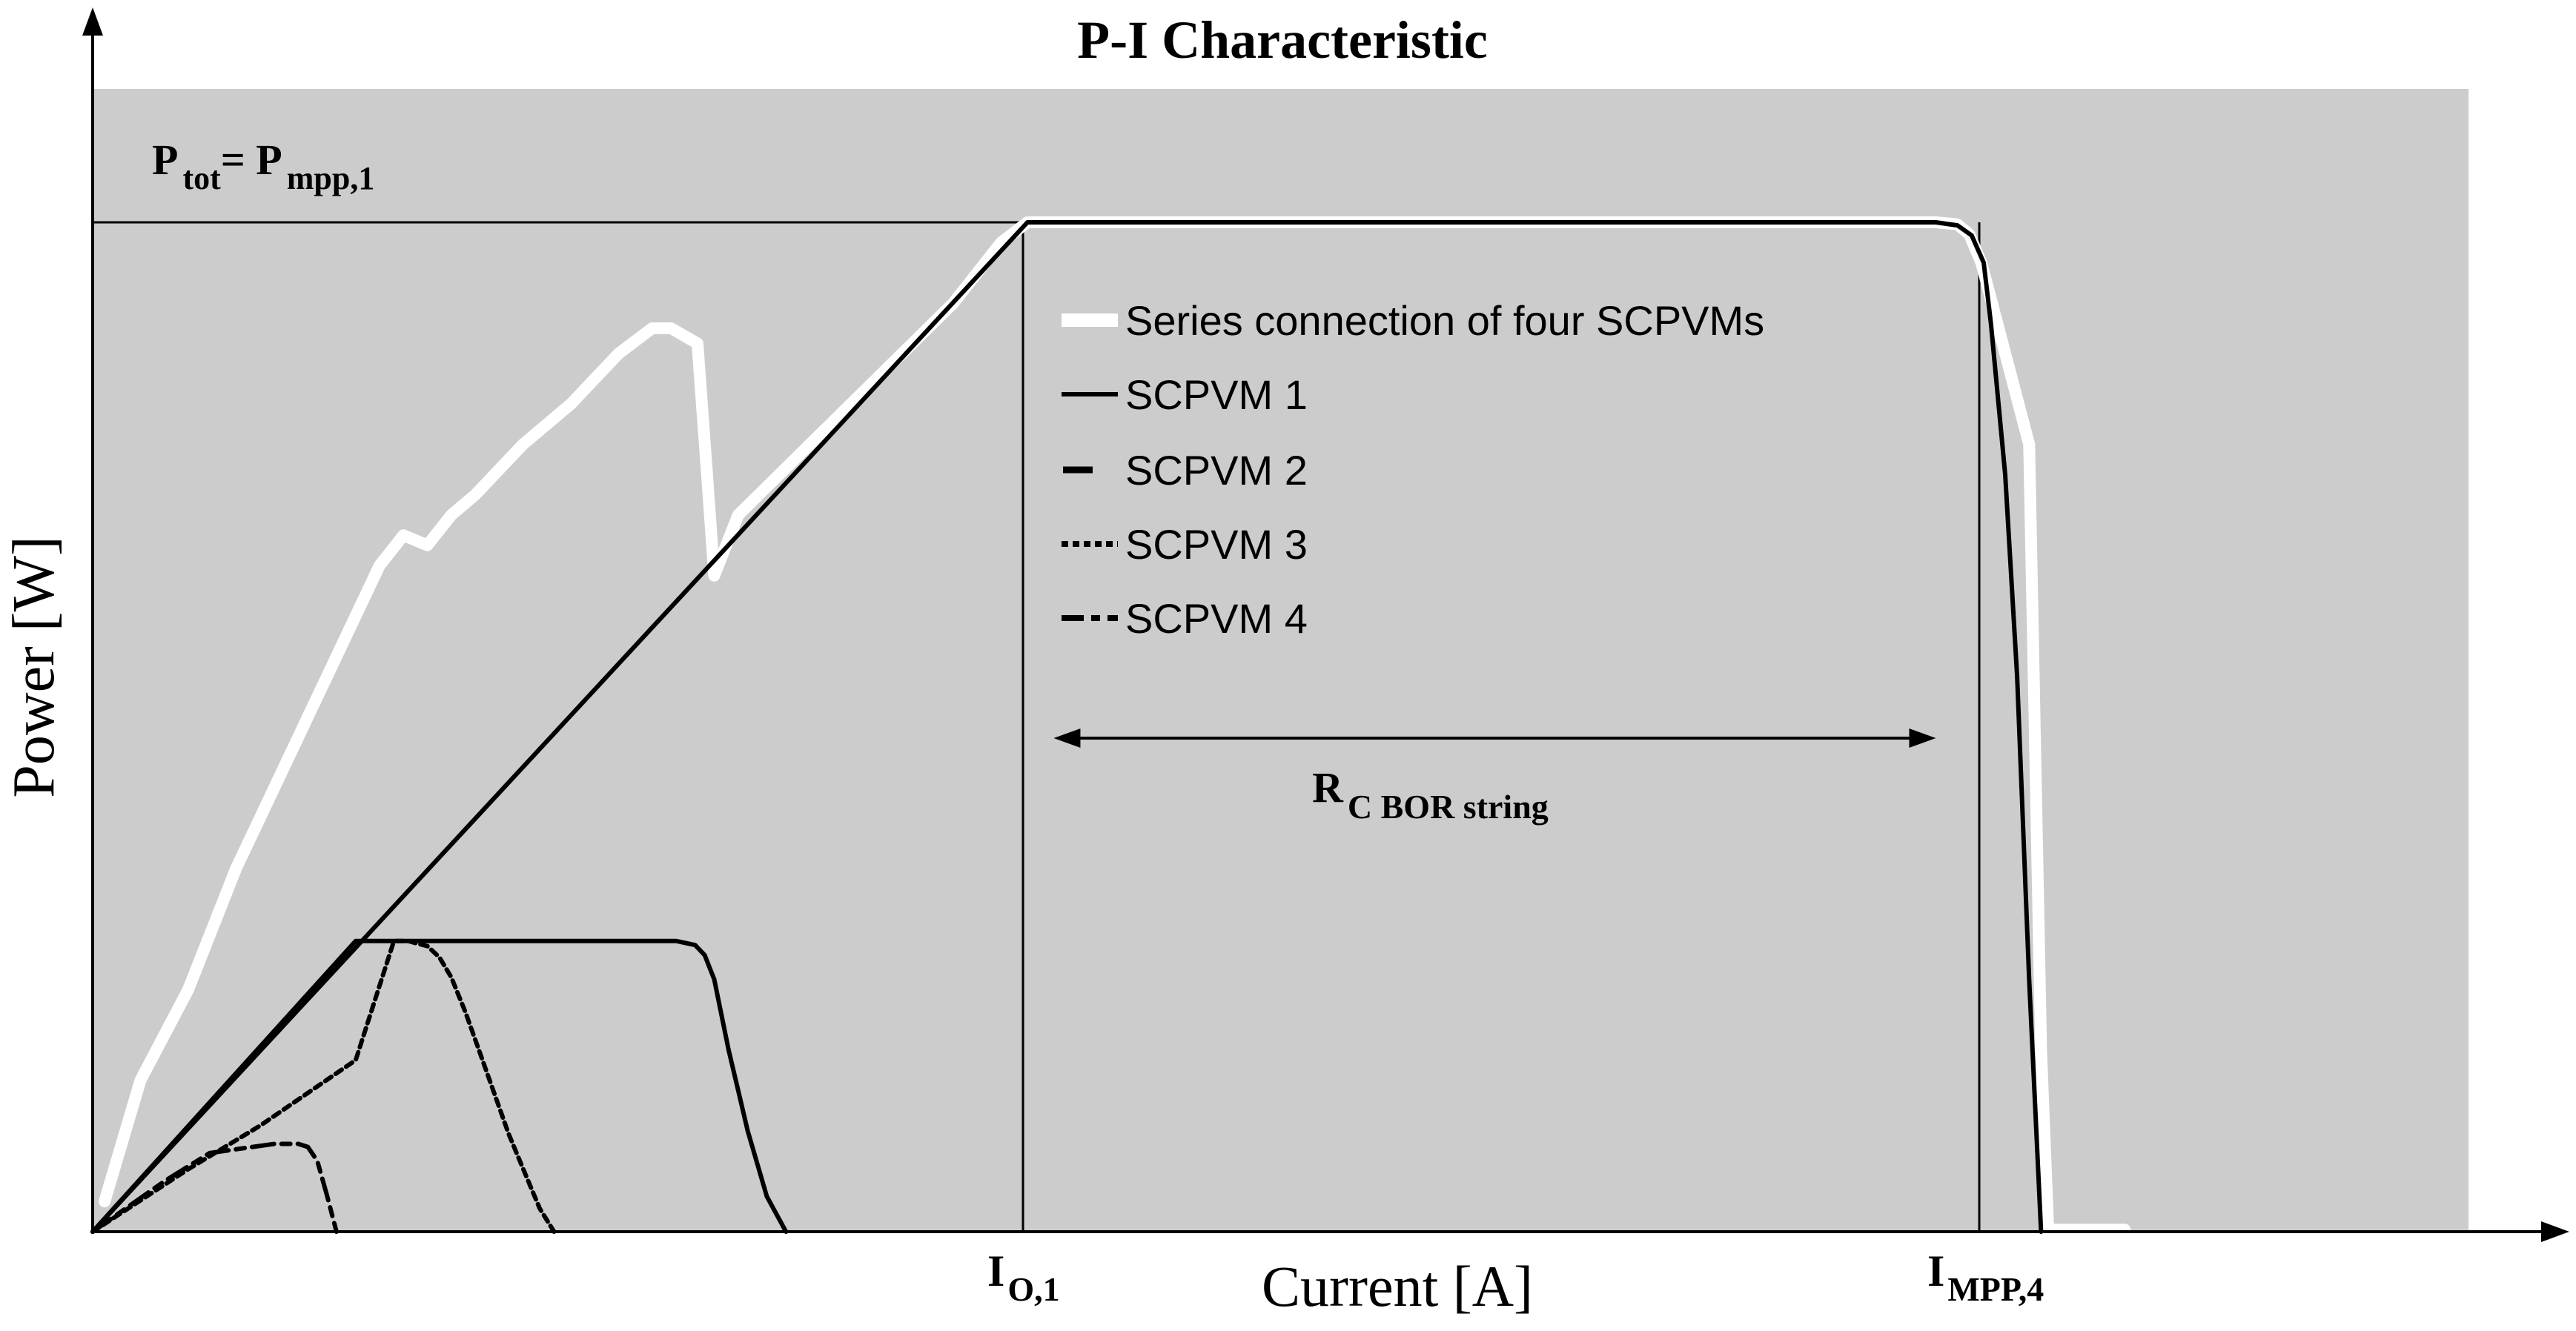 This screenshot has height=1331, width=2576. I want to click on range-label-main: R, so click(1328, 787).